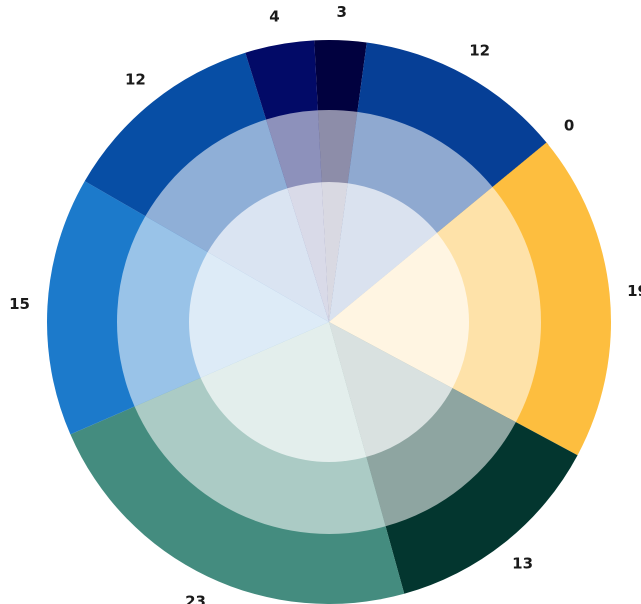 This screenshot has height=604, width=641. Describe the element at coordinates (569, 125) in the screenshot. I see `slice-label-2: 0` at that location.